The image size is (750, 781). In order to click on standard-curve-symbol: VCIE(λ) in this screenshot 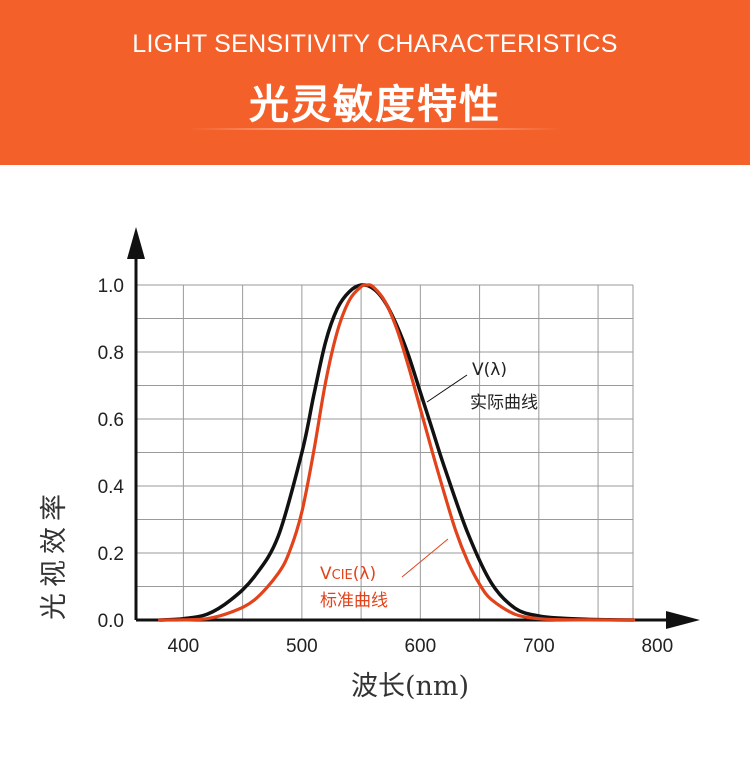, I will do `click(348, 574)`.